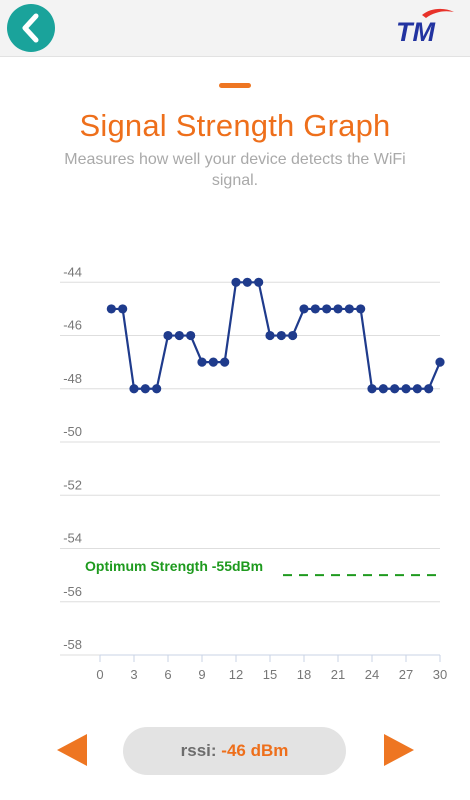 The height and width of the screenshot is (800, 470). What do you see at coordinates (174, 566) in the screenshot?
I see `optimum-strength-label: Optimum Strength -55dBm` at bounding box center [174, 566].